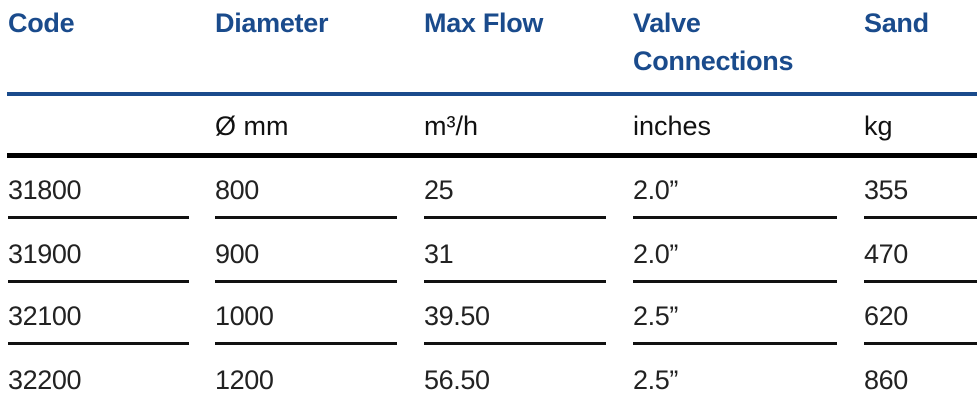  I want to click on unit-sand: kg, so click(878, 126).